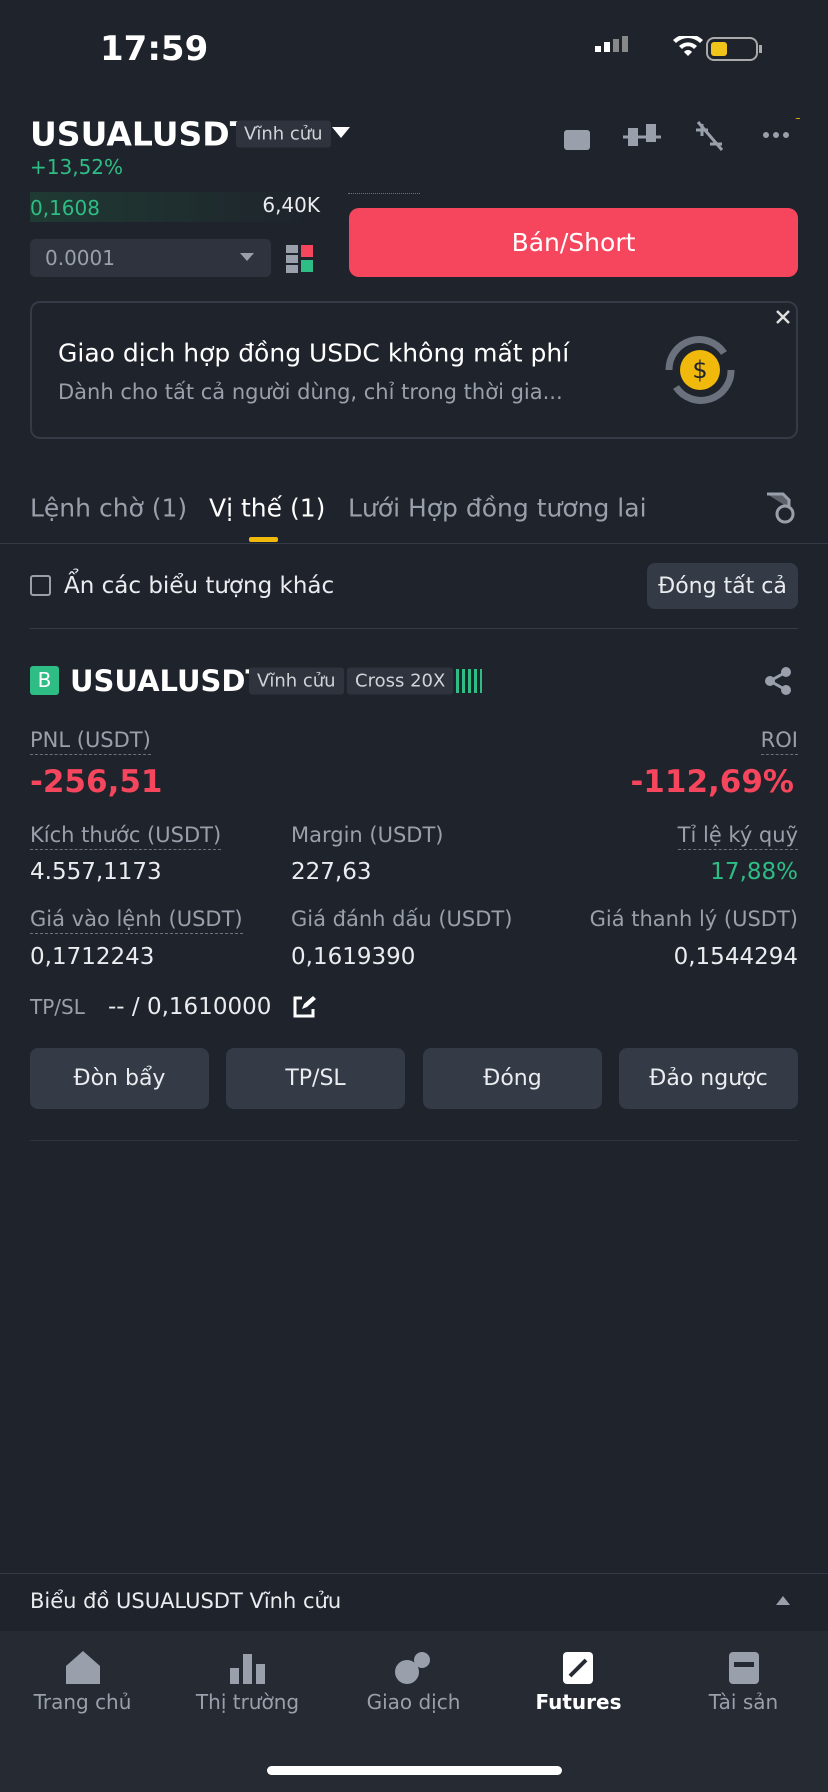 The width and height of the screenshot is (828, 1792). Describe the element at coordinates (96, 782) in the screenshot. I see `pnl-value: -256,51` at that location.